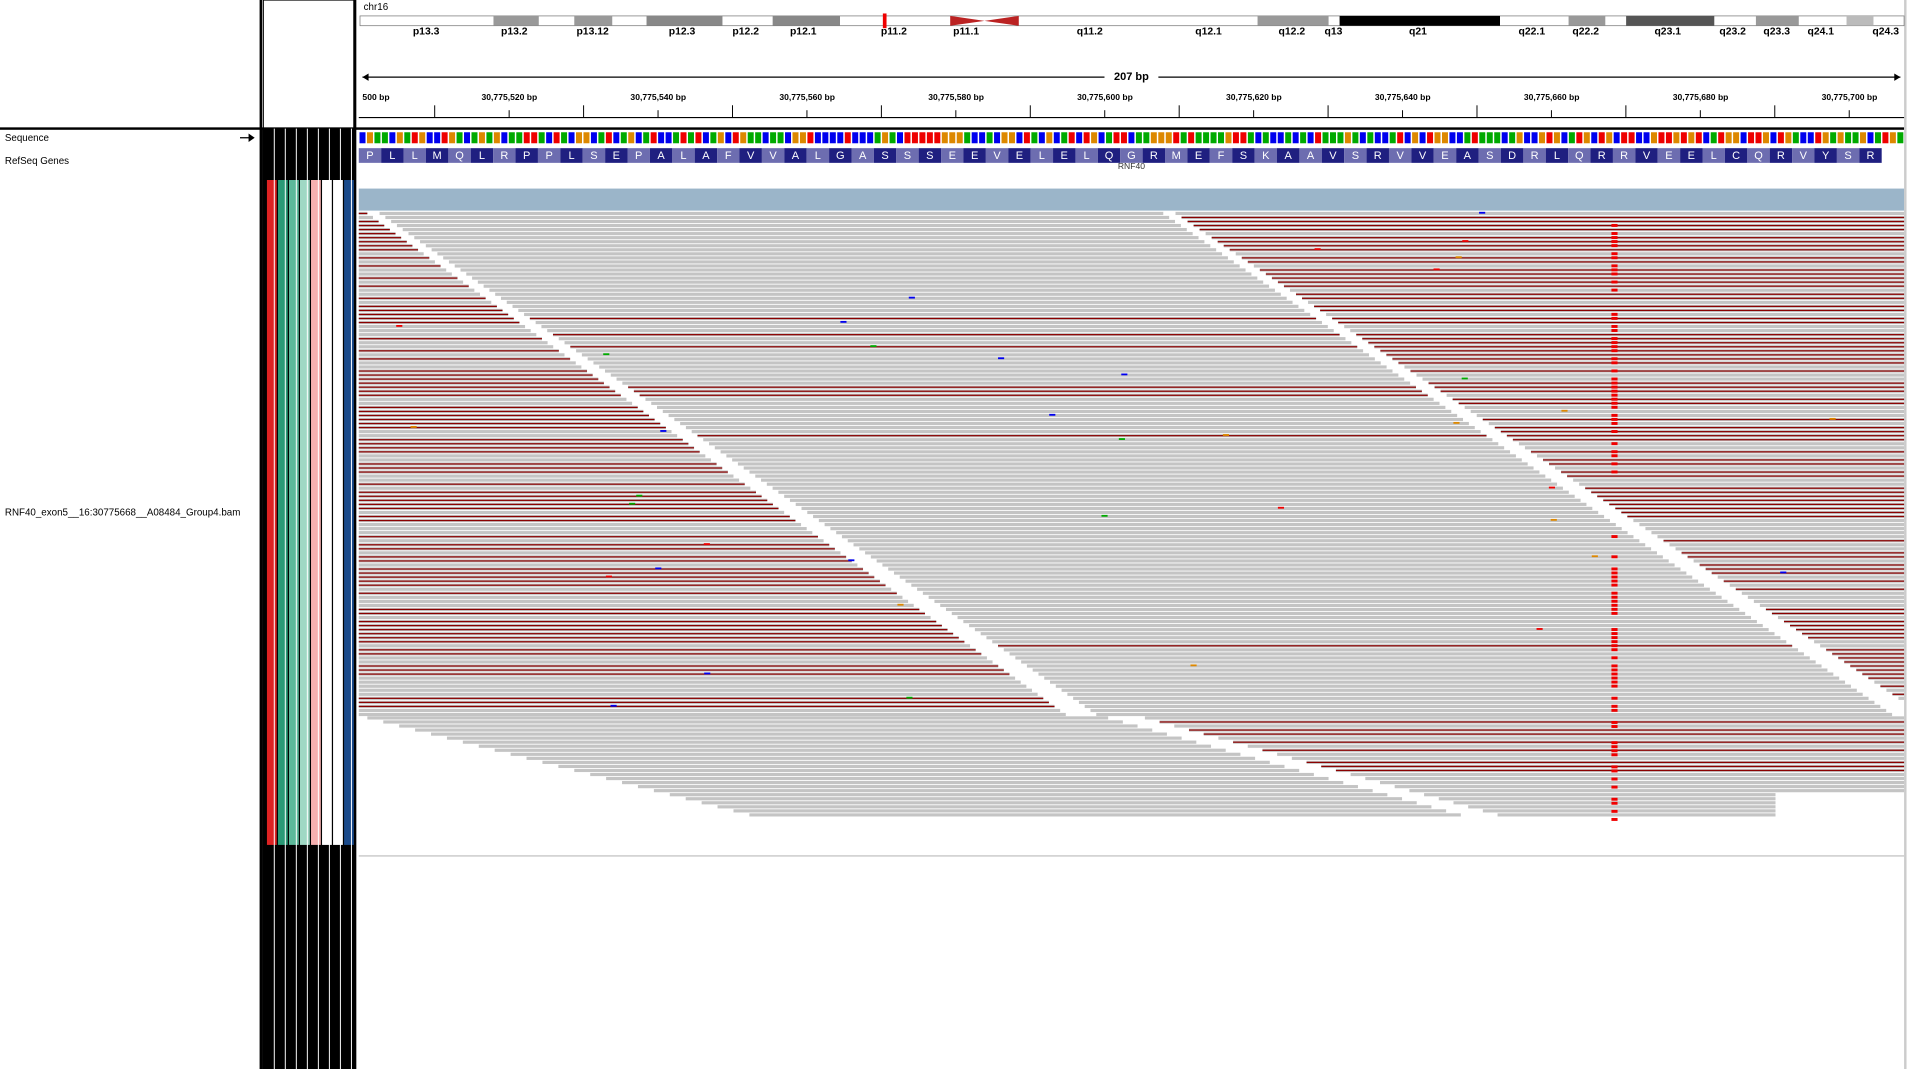 The width and height of the screenshot is (1920, 1069). I want to click on cytoband-label: q22.2, so click(1585, 32).